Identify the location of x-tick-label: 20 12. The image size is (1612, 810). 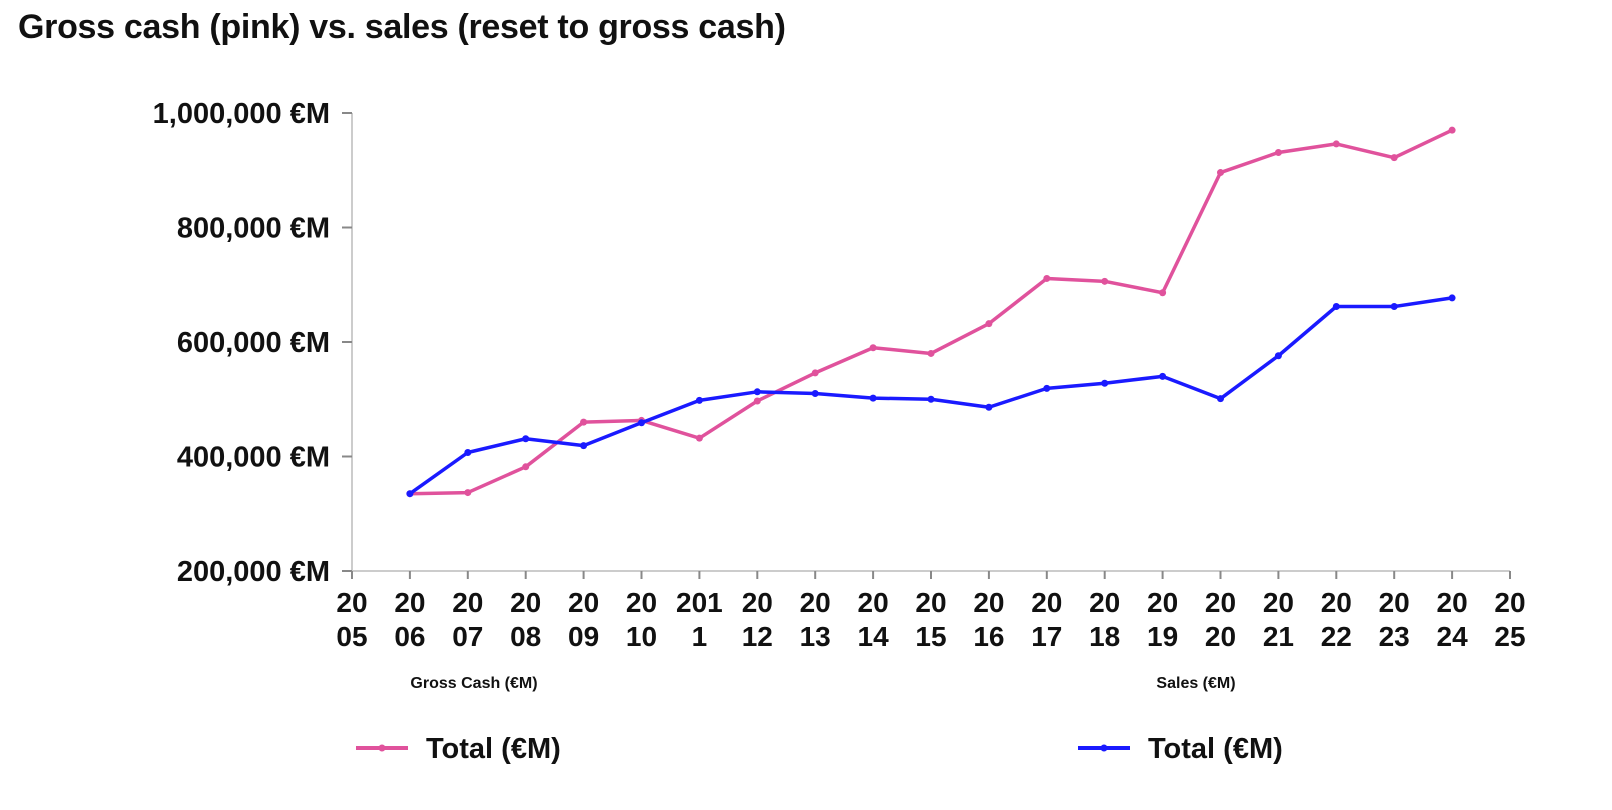
(757, 619).